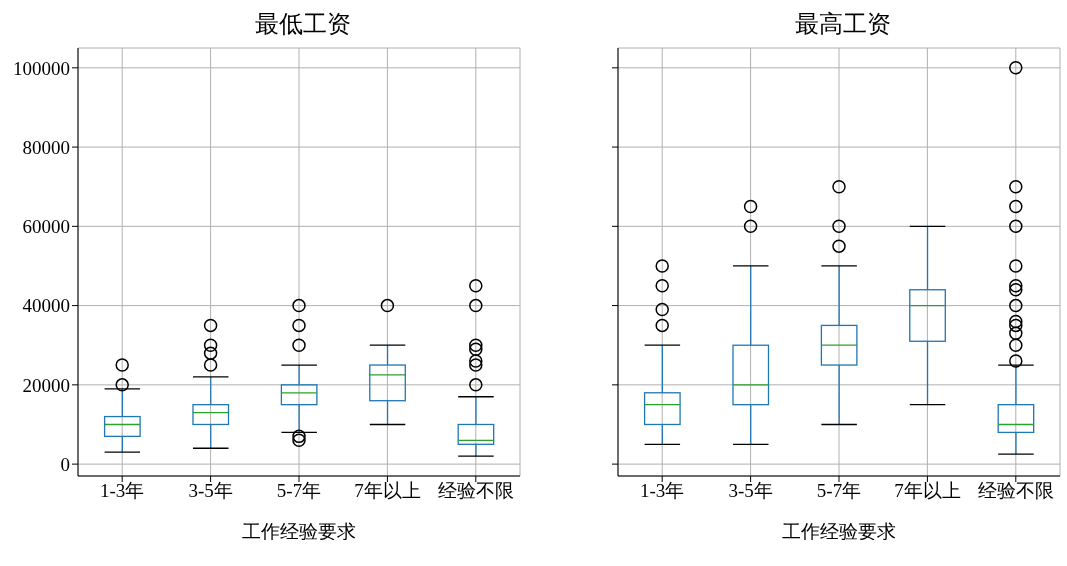 The width and height of the screenshot is (1067, 566). I want to click on y-tick-label: 60000, so click(46, 227).